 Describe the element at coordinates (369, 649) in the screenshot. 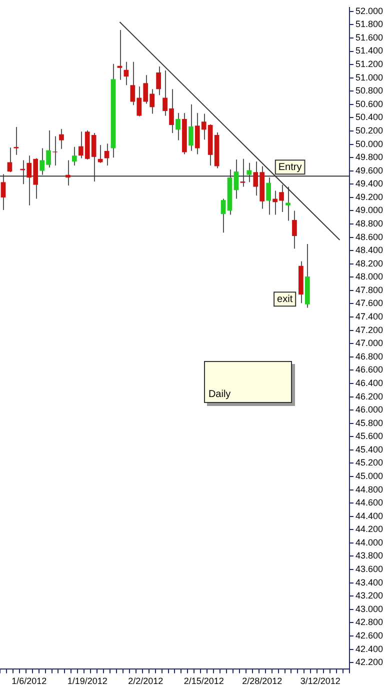

I see `y-tick-label: 42.400` at that location.